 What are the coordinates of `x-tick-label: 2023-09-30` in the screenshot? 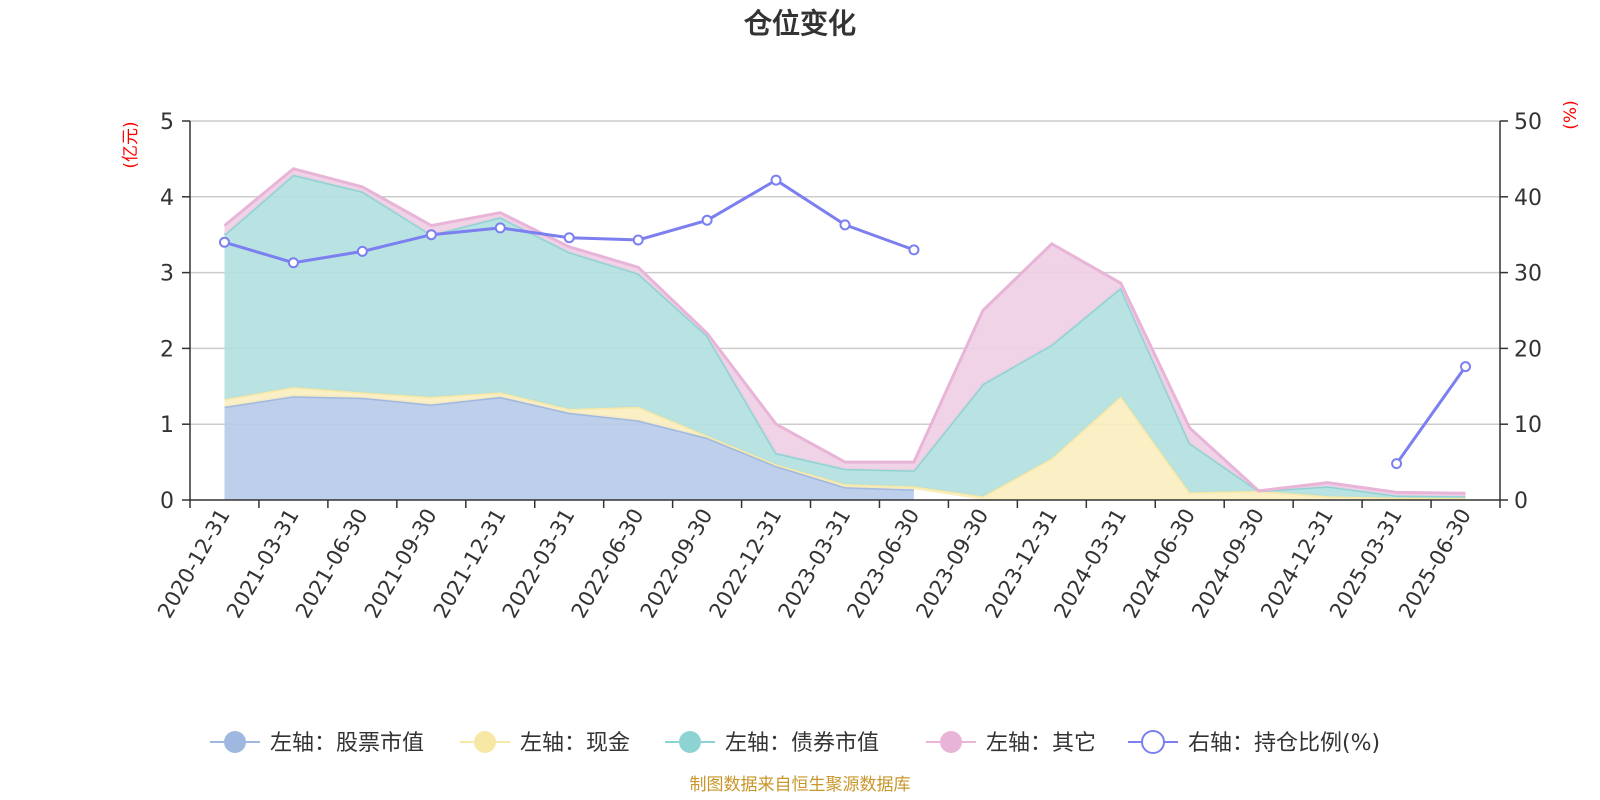 It's located at (952, 564).